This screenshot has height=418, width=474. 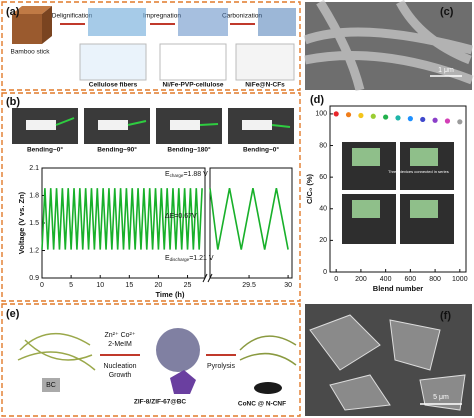 I want to click on y-tick-label: 40, so click(x=323, y=209).